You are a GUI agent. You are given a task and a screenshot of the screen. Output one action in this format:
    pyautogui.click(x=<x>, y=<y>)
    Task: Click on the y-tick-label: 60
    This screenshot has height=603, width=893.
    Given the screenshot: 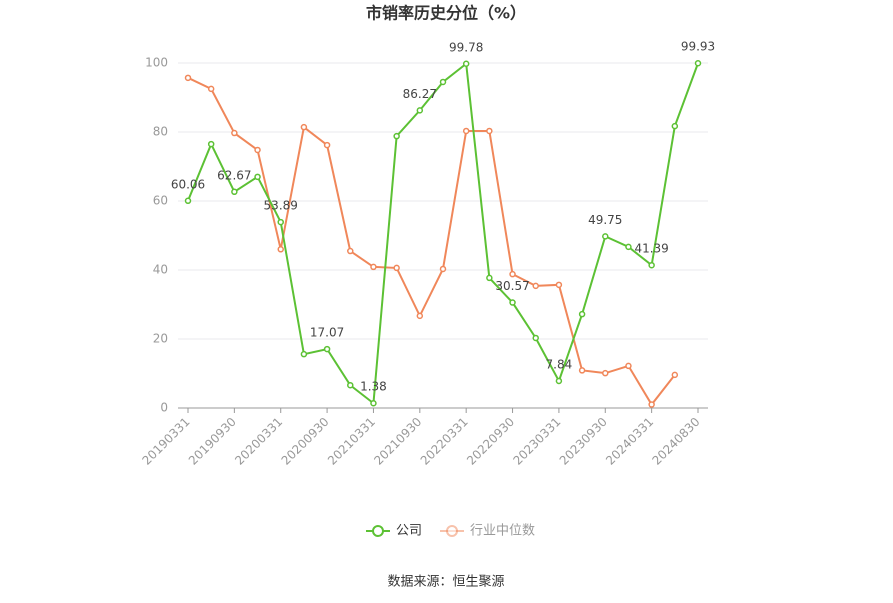 What is the action you would take?
    pyautogui.click(x=160, y=201)
    